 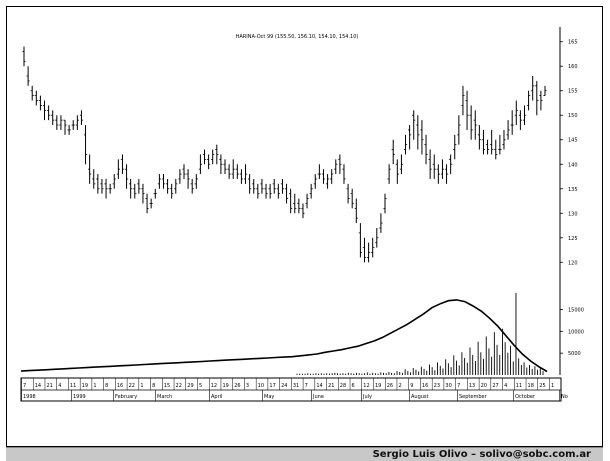 What do you see at coordinates (94, 386) in the screenshot?
I see `day-label: 1` at bounding box center [94, 386].